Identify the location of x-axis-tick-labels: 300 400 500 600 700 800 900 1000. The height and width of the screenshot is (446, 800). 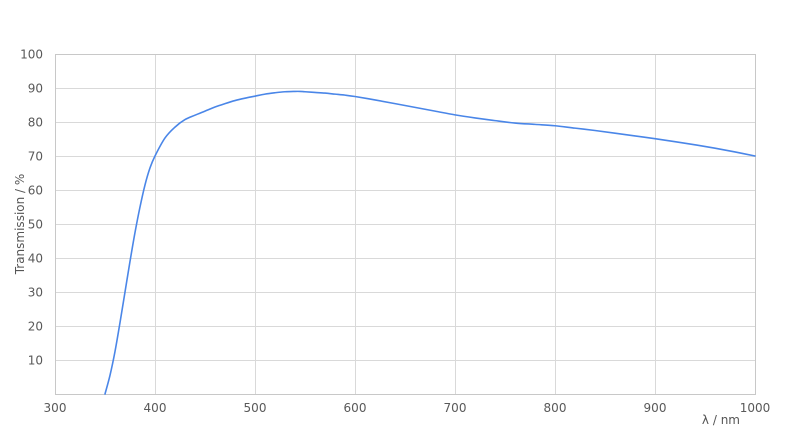
(407, 408).